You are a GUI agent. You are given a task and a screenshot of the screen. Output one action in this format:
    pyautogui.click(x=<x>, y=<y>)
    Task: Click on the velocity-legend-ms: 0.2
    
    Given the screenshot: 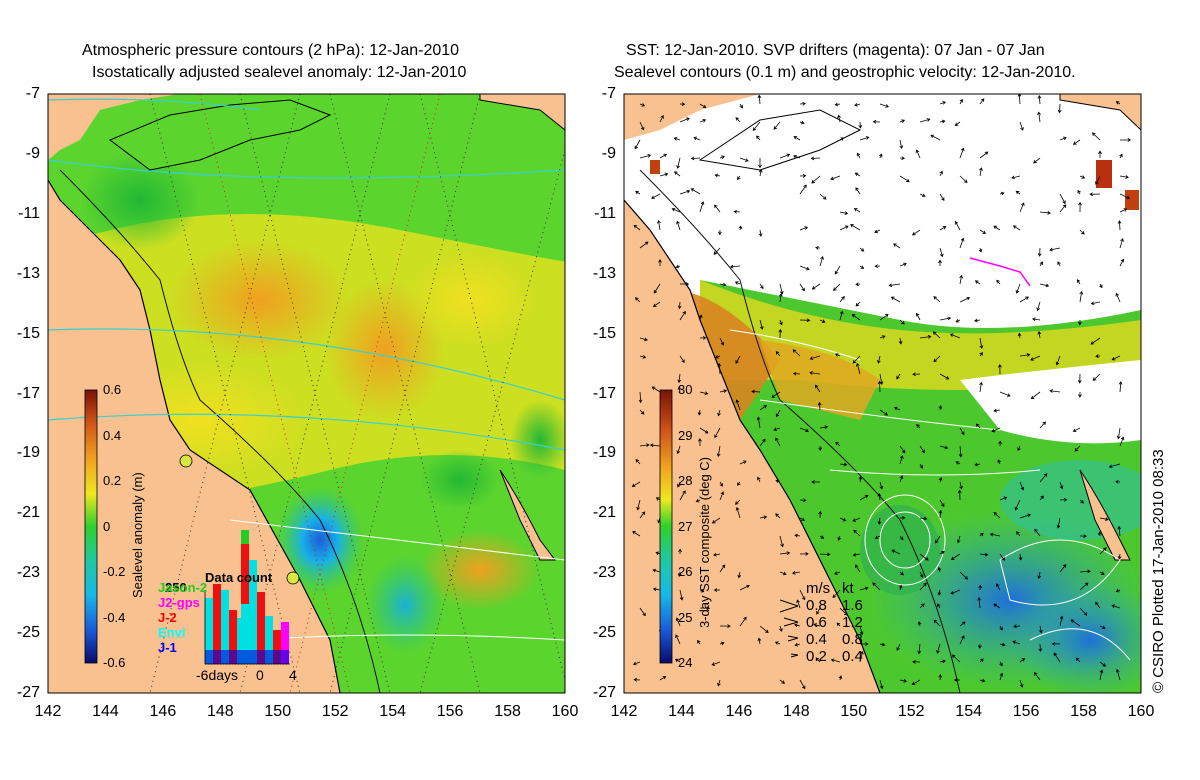 What is the action you would take?
    pyautogui.click(x=816, y=656)
    